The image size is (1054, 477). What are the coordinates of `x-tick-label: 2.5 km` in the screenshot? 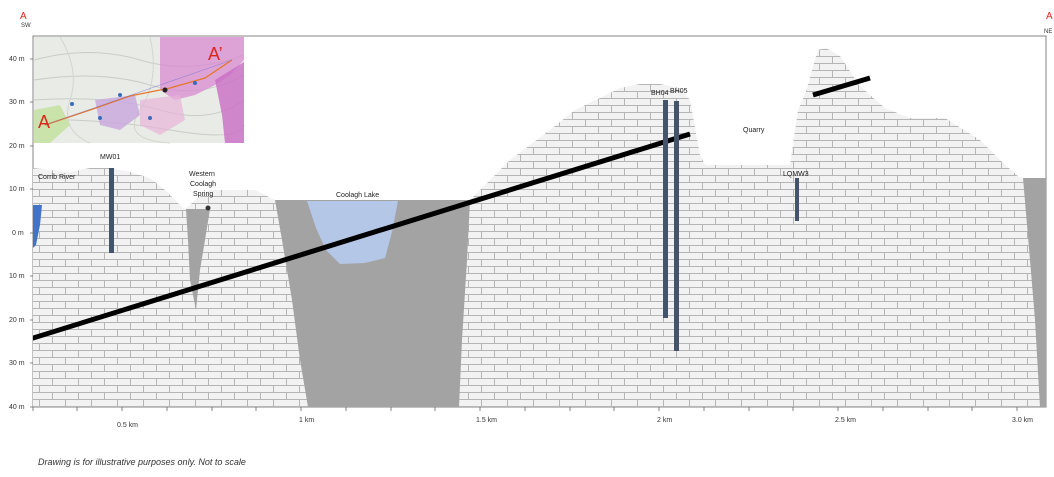 It's located at (845, 420).